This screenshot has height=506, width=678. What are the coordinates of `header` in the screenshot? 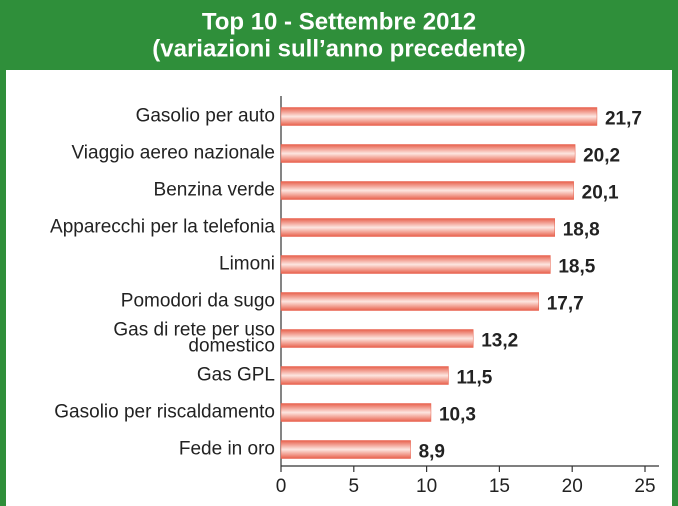 It's located at (339, 35).